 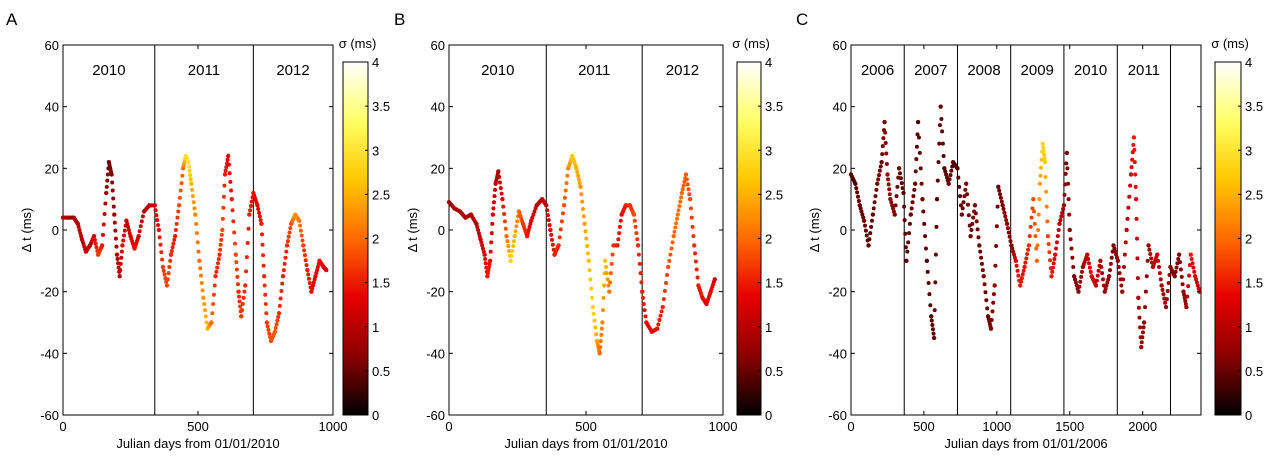 What do you see at coordinates (381, 194) in the screenshot?
I see `colorbar-tick-label: 2.5` at bounding box center [381, 194].